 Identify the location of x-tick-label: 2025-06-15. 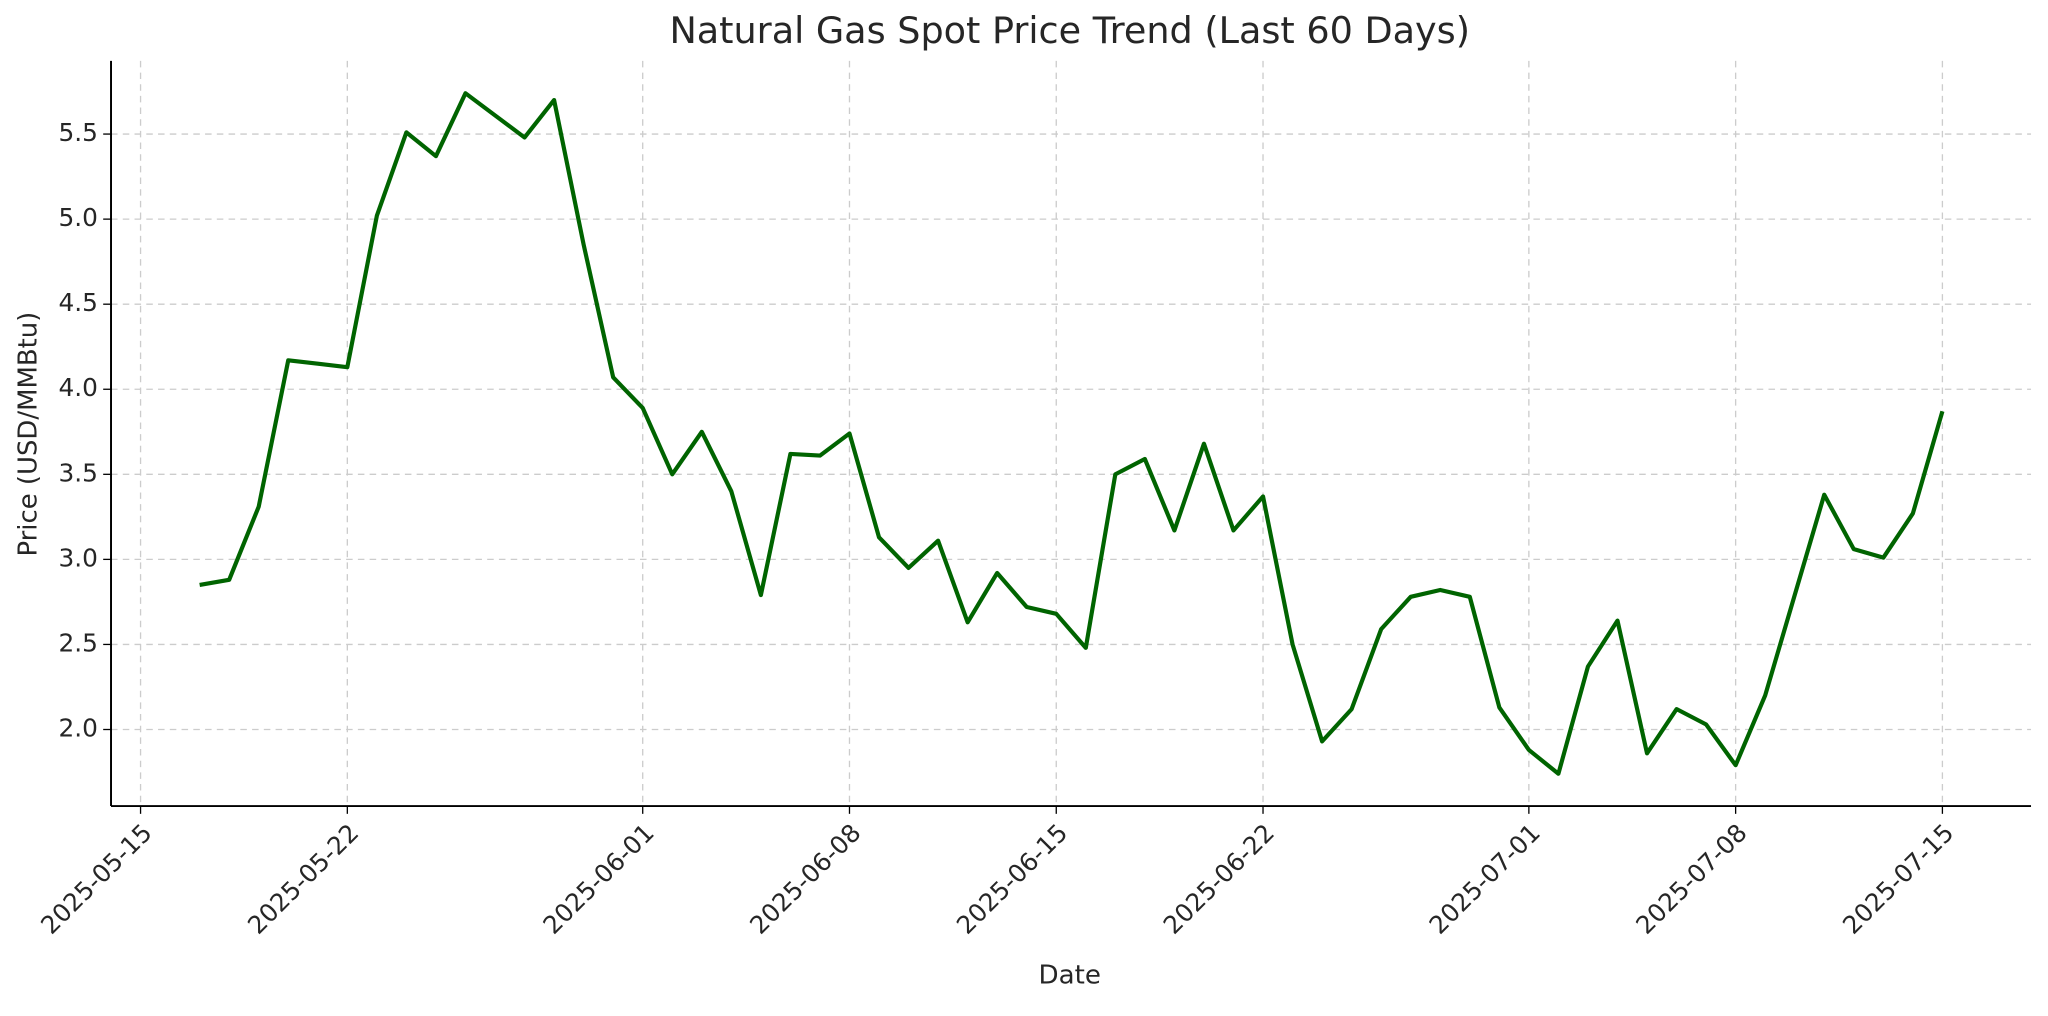
(1012, 879).